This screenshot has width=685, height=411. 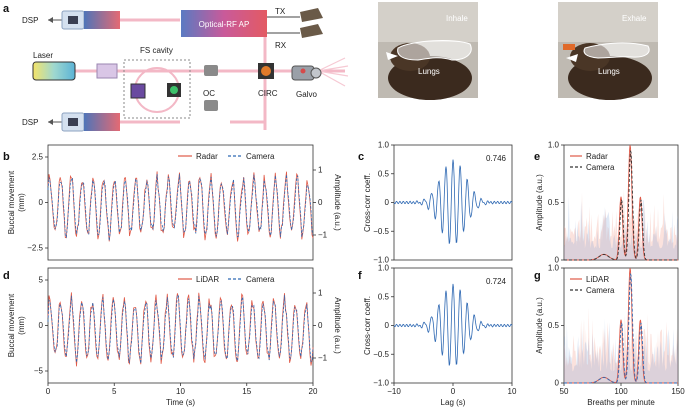 I want to click on chart-d-spectrum: 1.0 0.5 0 Amplitude (a.u.) Radar Camera, so click(x=607, y=203).